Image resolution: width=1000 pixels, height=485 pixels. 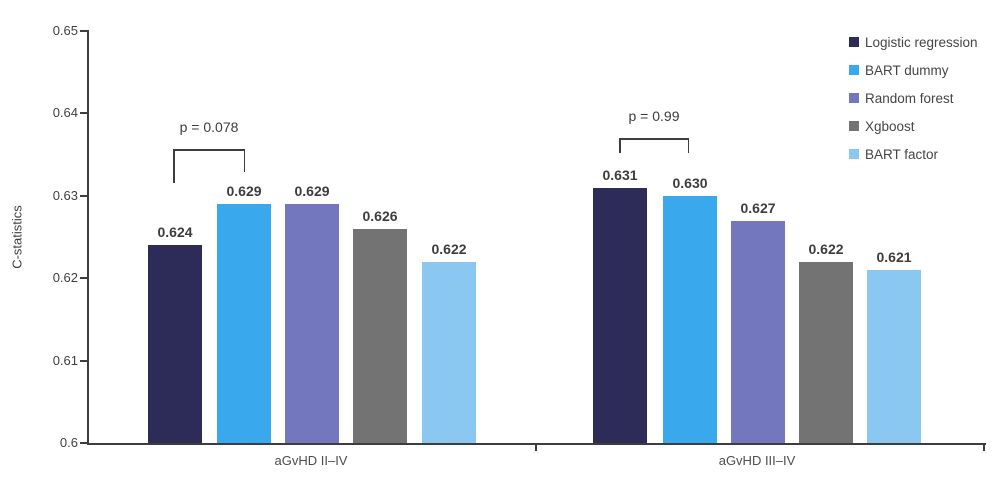 I want to click on legend-label: Random forest, so click(x=909, y=98).